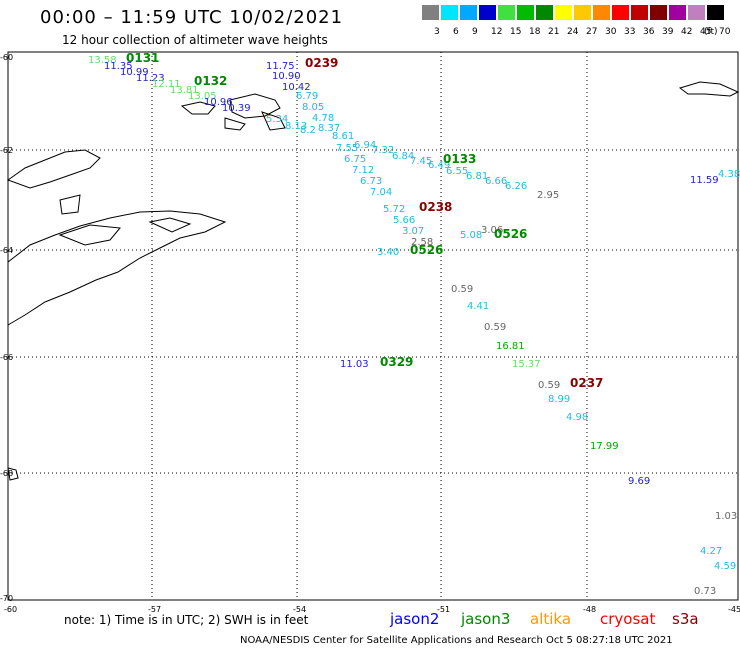  I want to click on wave-height-value: 4.59, so click(725, 566).